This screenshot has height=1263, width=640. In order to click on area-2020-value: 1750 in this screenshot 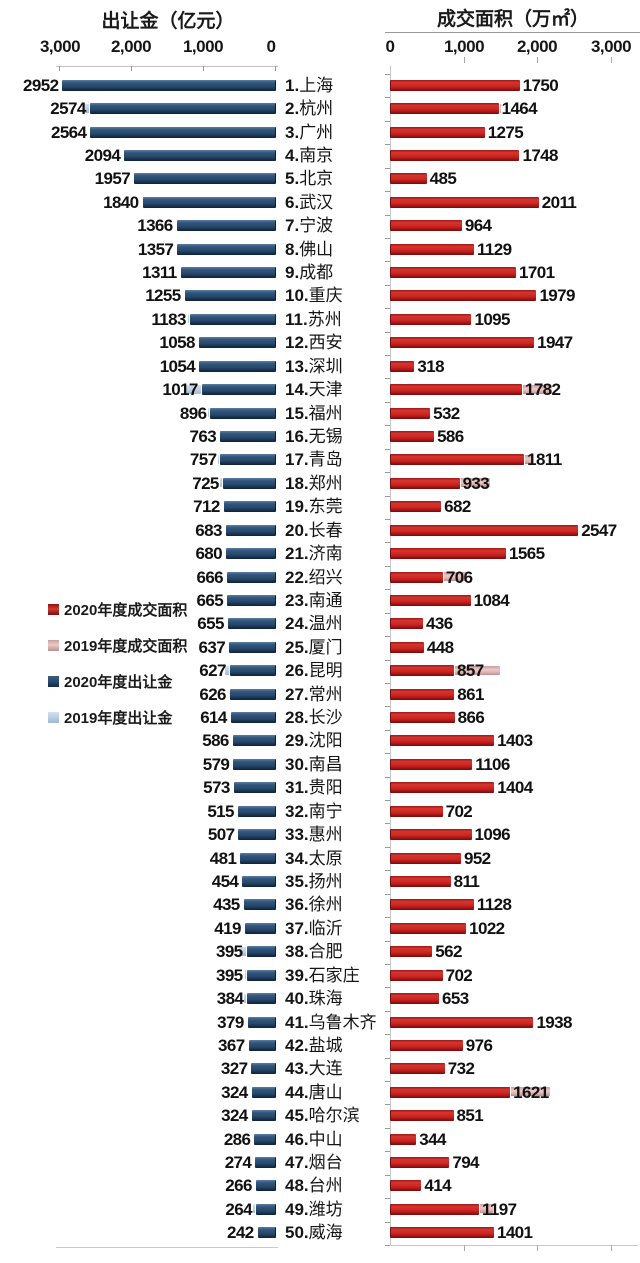, I will do `click(540, 85)`.